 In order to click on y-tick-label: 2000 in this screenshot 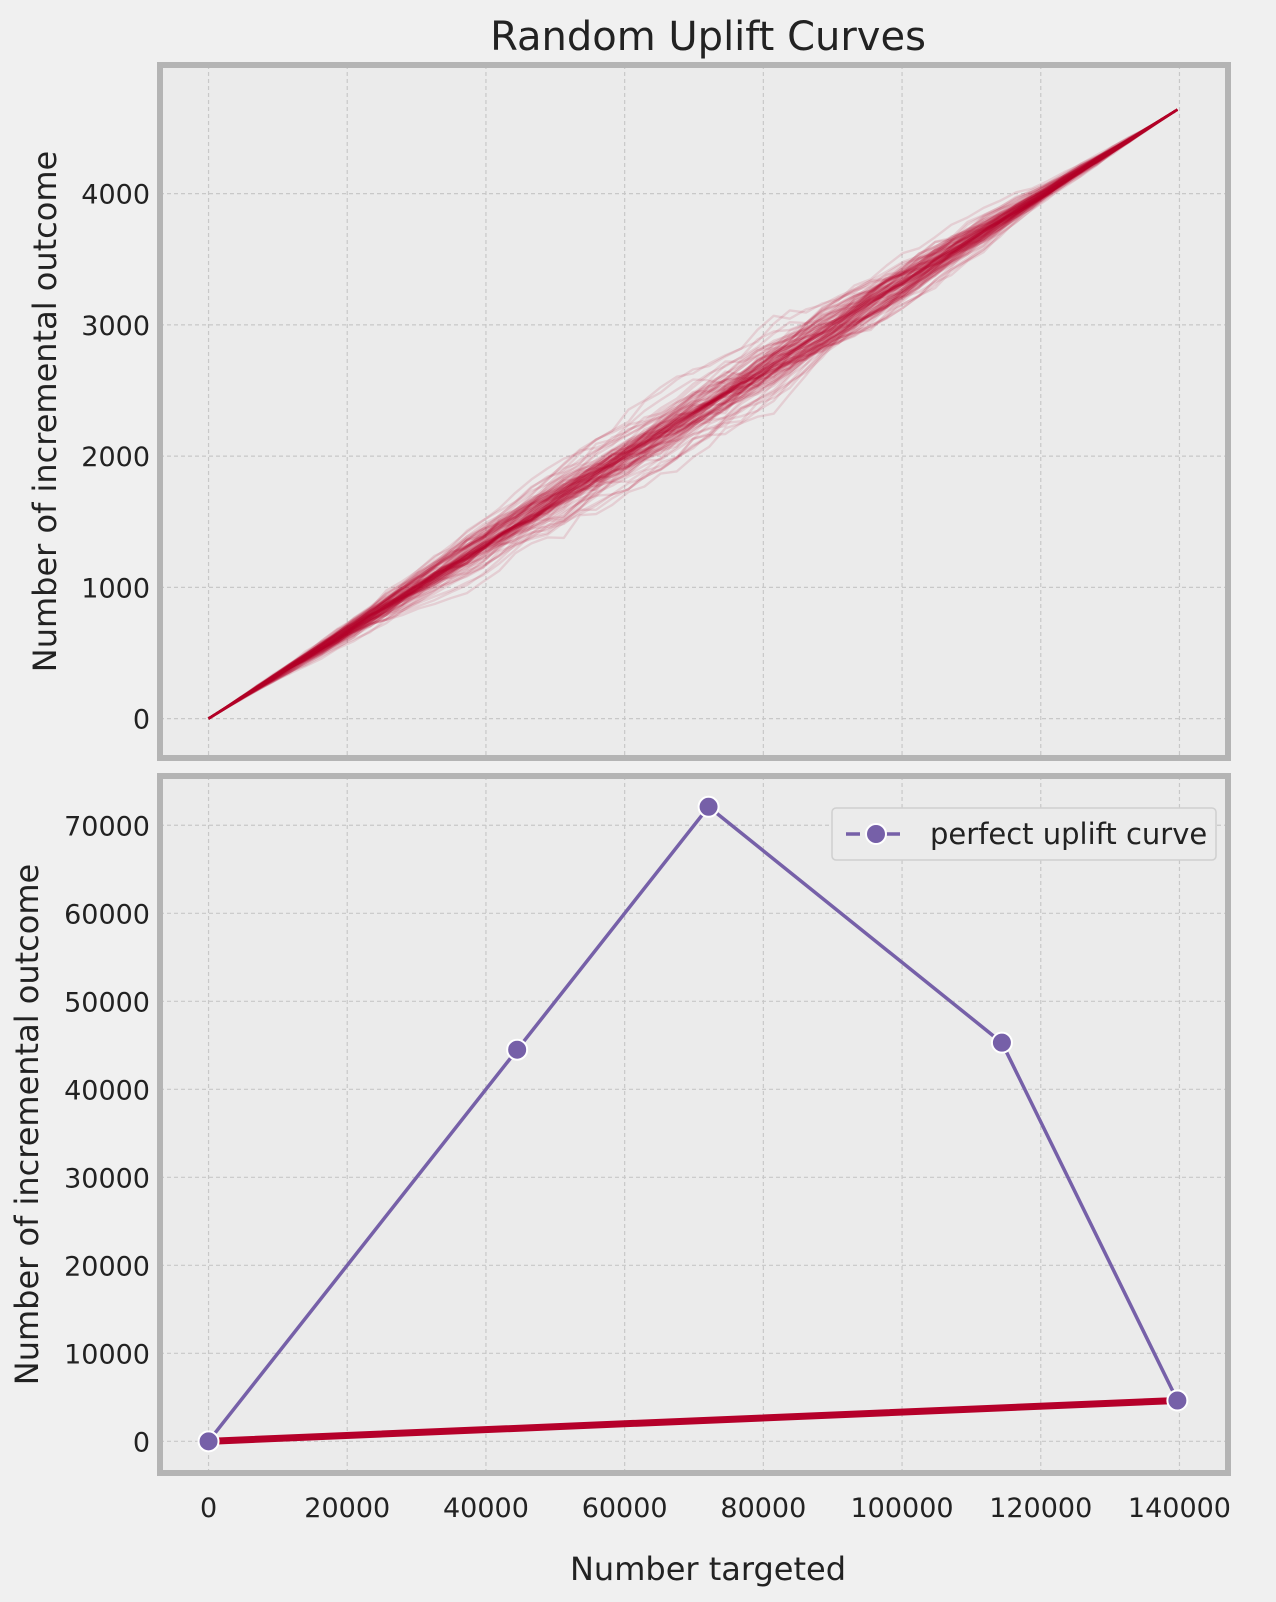, I will do `click(115, 457)`.